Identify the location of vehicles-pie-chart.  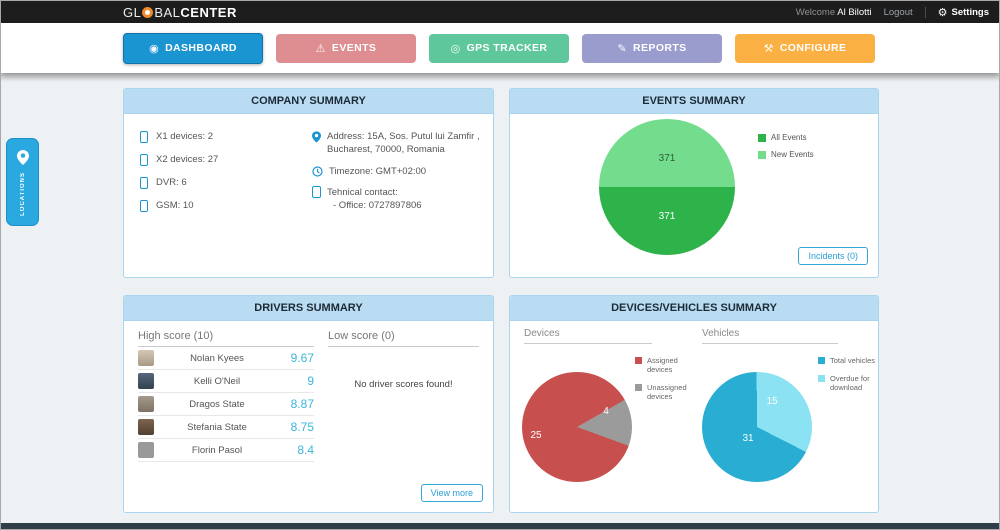
(757, 427).